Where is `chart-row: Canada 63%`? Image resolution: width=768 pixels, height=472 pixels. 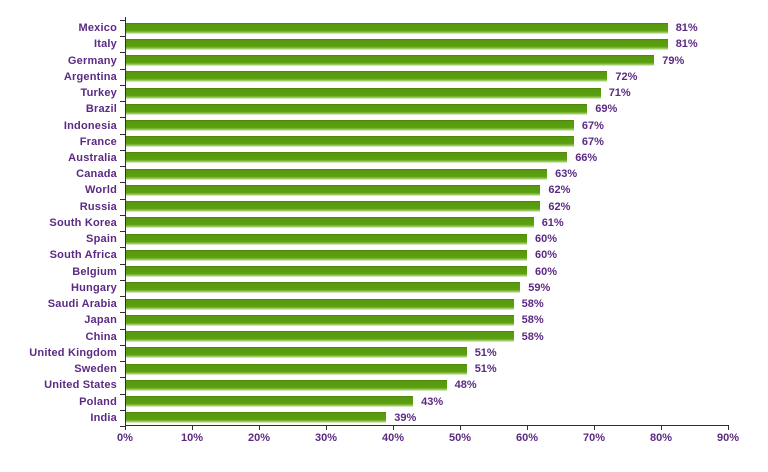 chart-row: Canada 63% is located at coordinates (384, 174).